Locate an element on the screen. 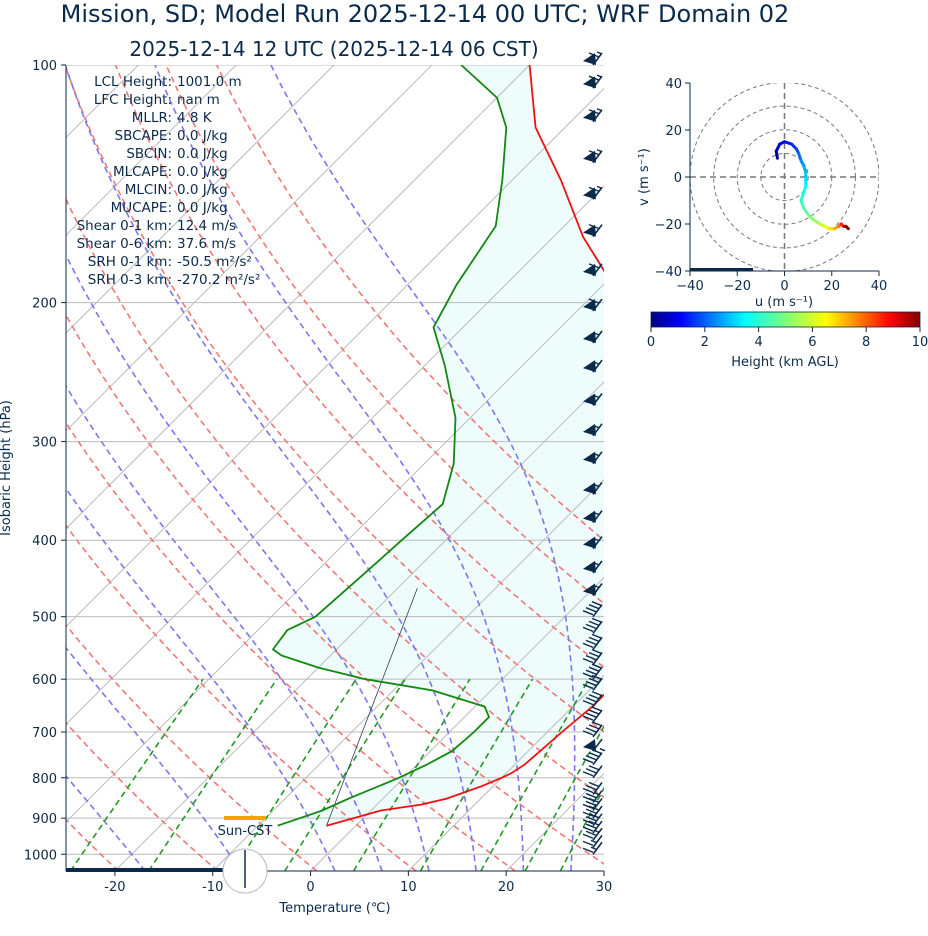 The width and height of the screenshot is (928, 936). skewt-xlabel: Temperature (℃) is located at coordinates (334, 908).